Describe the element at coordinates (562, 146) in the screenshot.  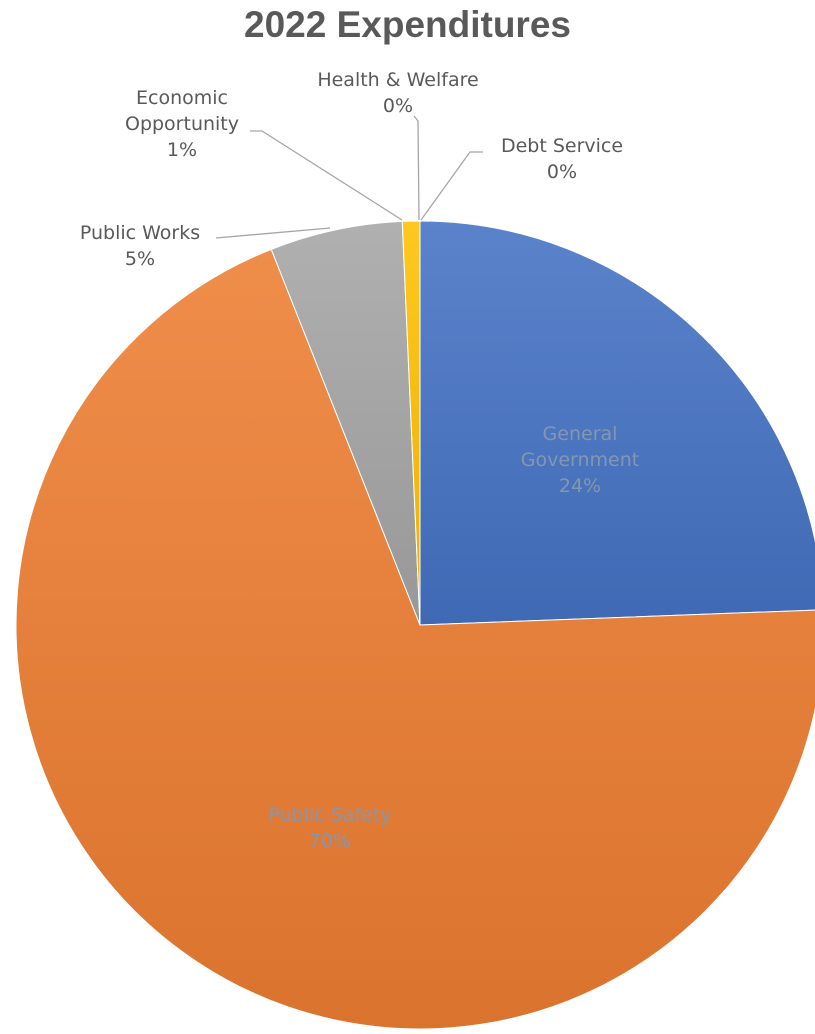
I see `data-label-name: Debt Service` at that location.